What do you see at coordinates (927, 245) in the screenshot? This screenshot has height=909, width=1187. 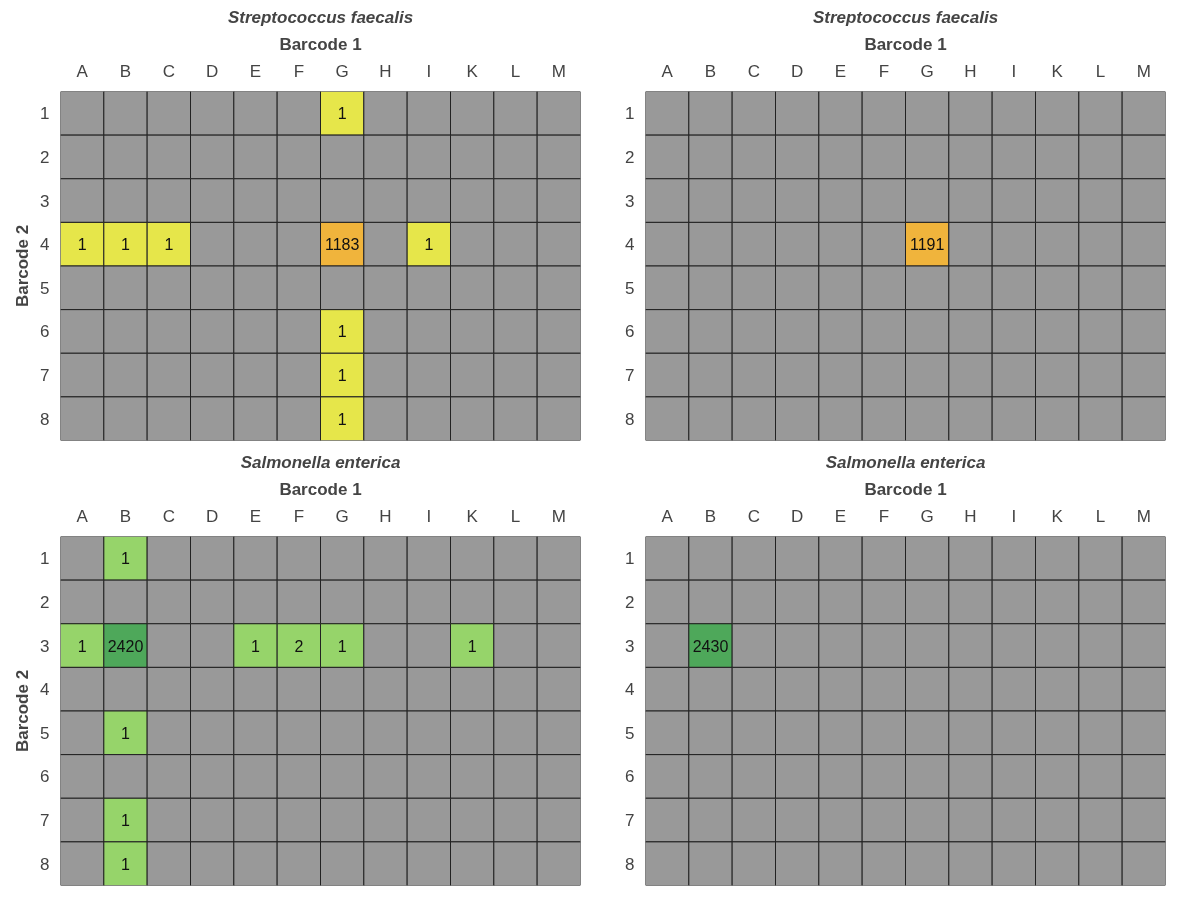 I see `data-label: 1191` at bounding box center [927, 245].